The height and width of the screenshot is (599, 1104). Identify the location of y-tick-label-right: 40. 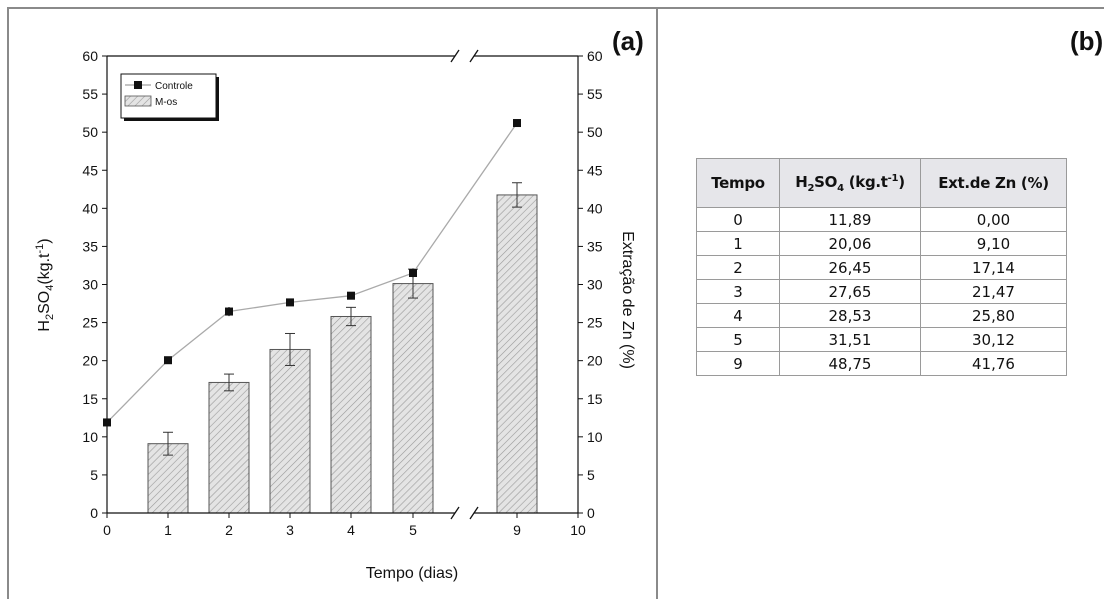
(595, 208).